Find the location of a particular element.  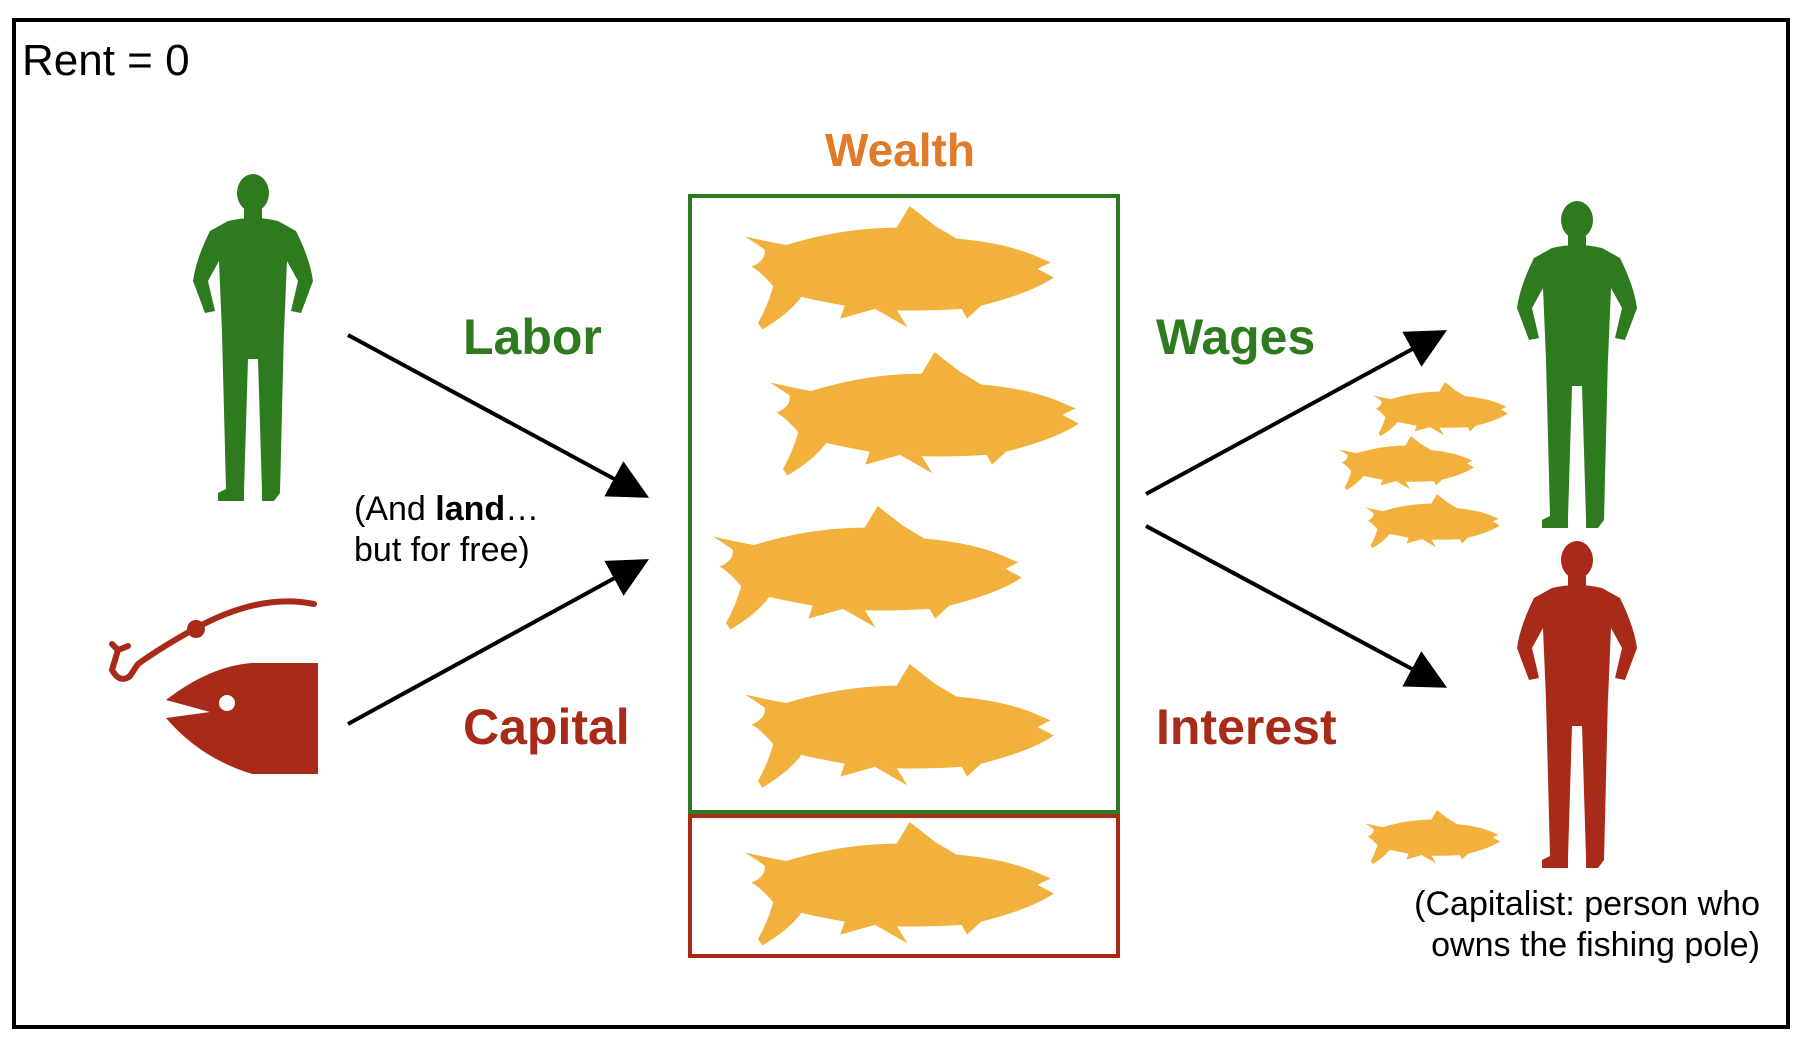

fishing-hook-icon is located at coordinates (212, 640).